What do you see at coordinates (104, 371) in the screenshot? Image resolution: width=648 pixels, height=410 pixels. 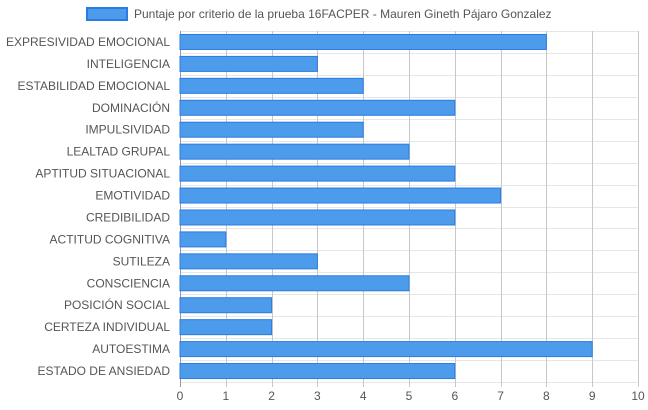 I see `category-label: ESTADO DE ANSIEDAD` at bounding box center [104, 371].